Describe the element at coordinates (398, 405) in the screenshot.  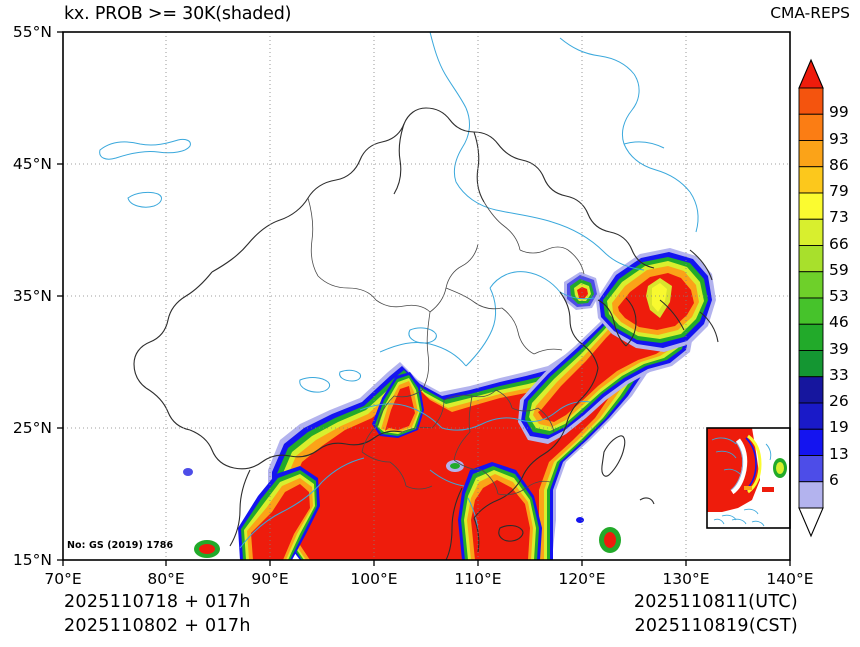
I see `probability-shading-sichuan` at that location.